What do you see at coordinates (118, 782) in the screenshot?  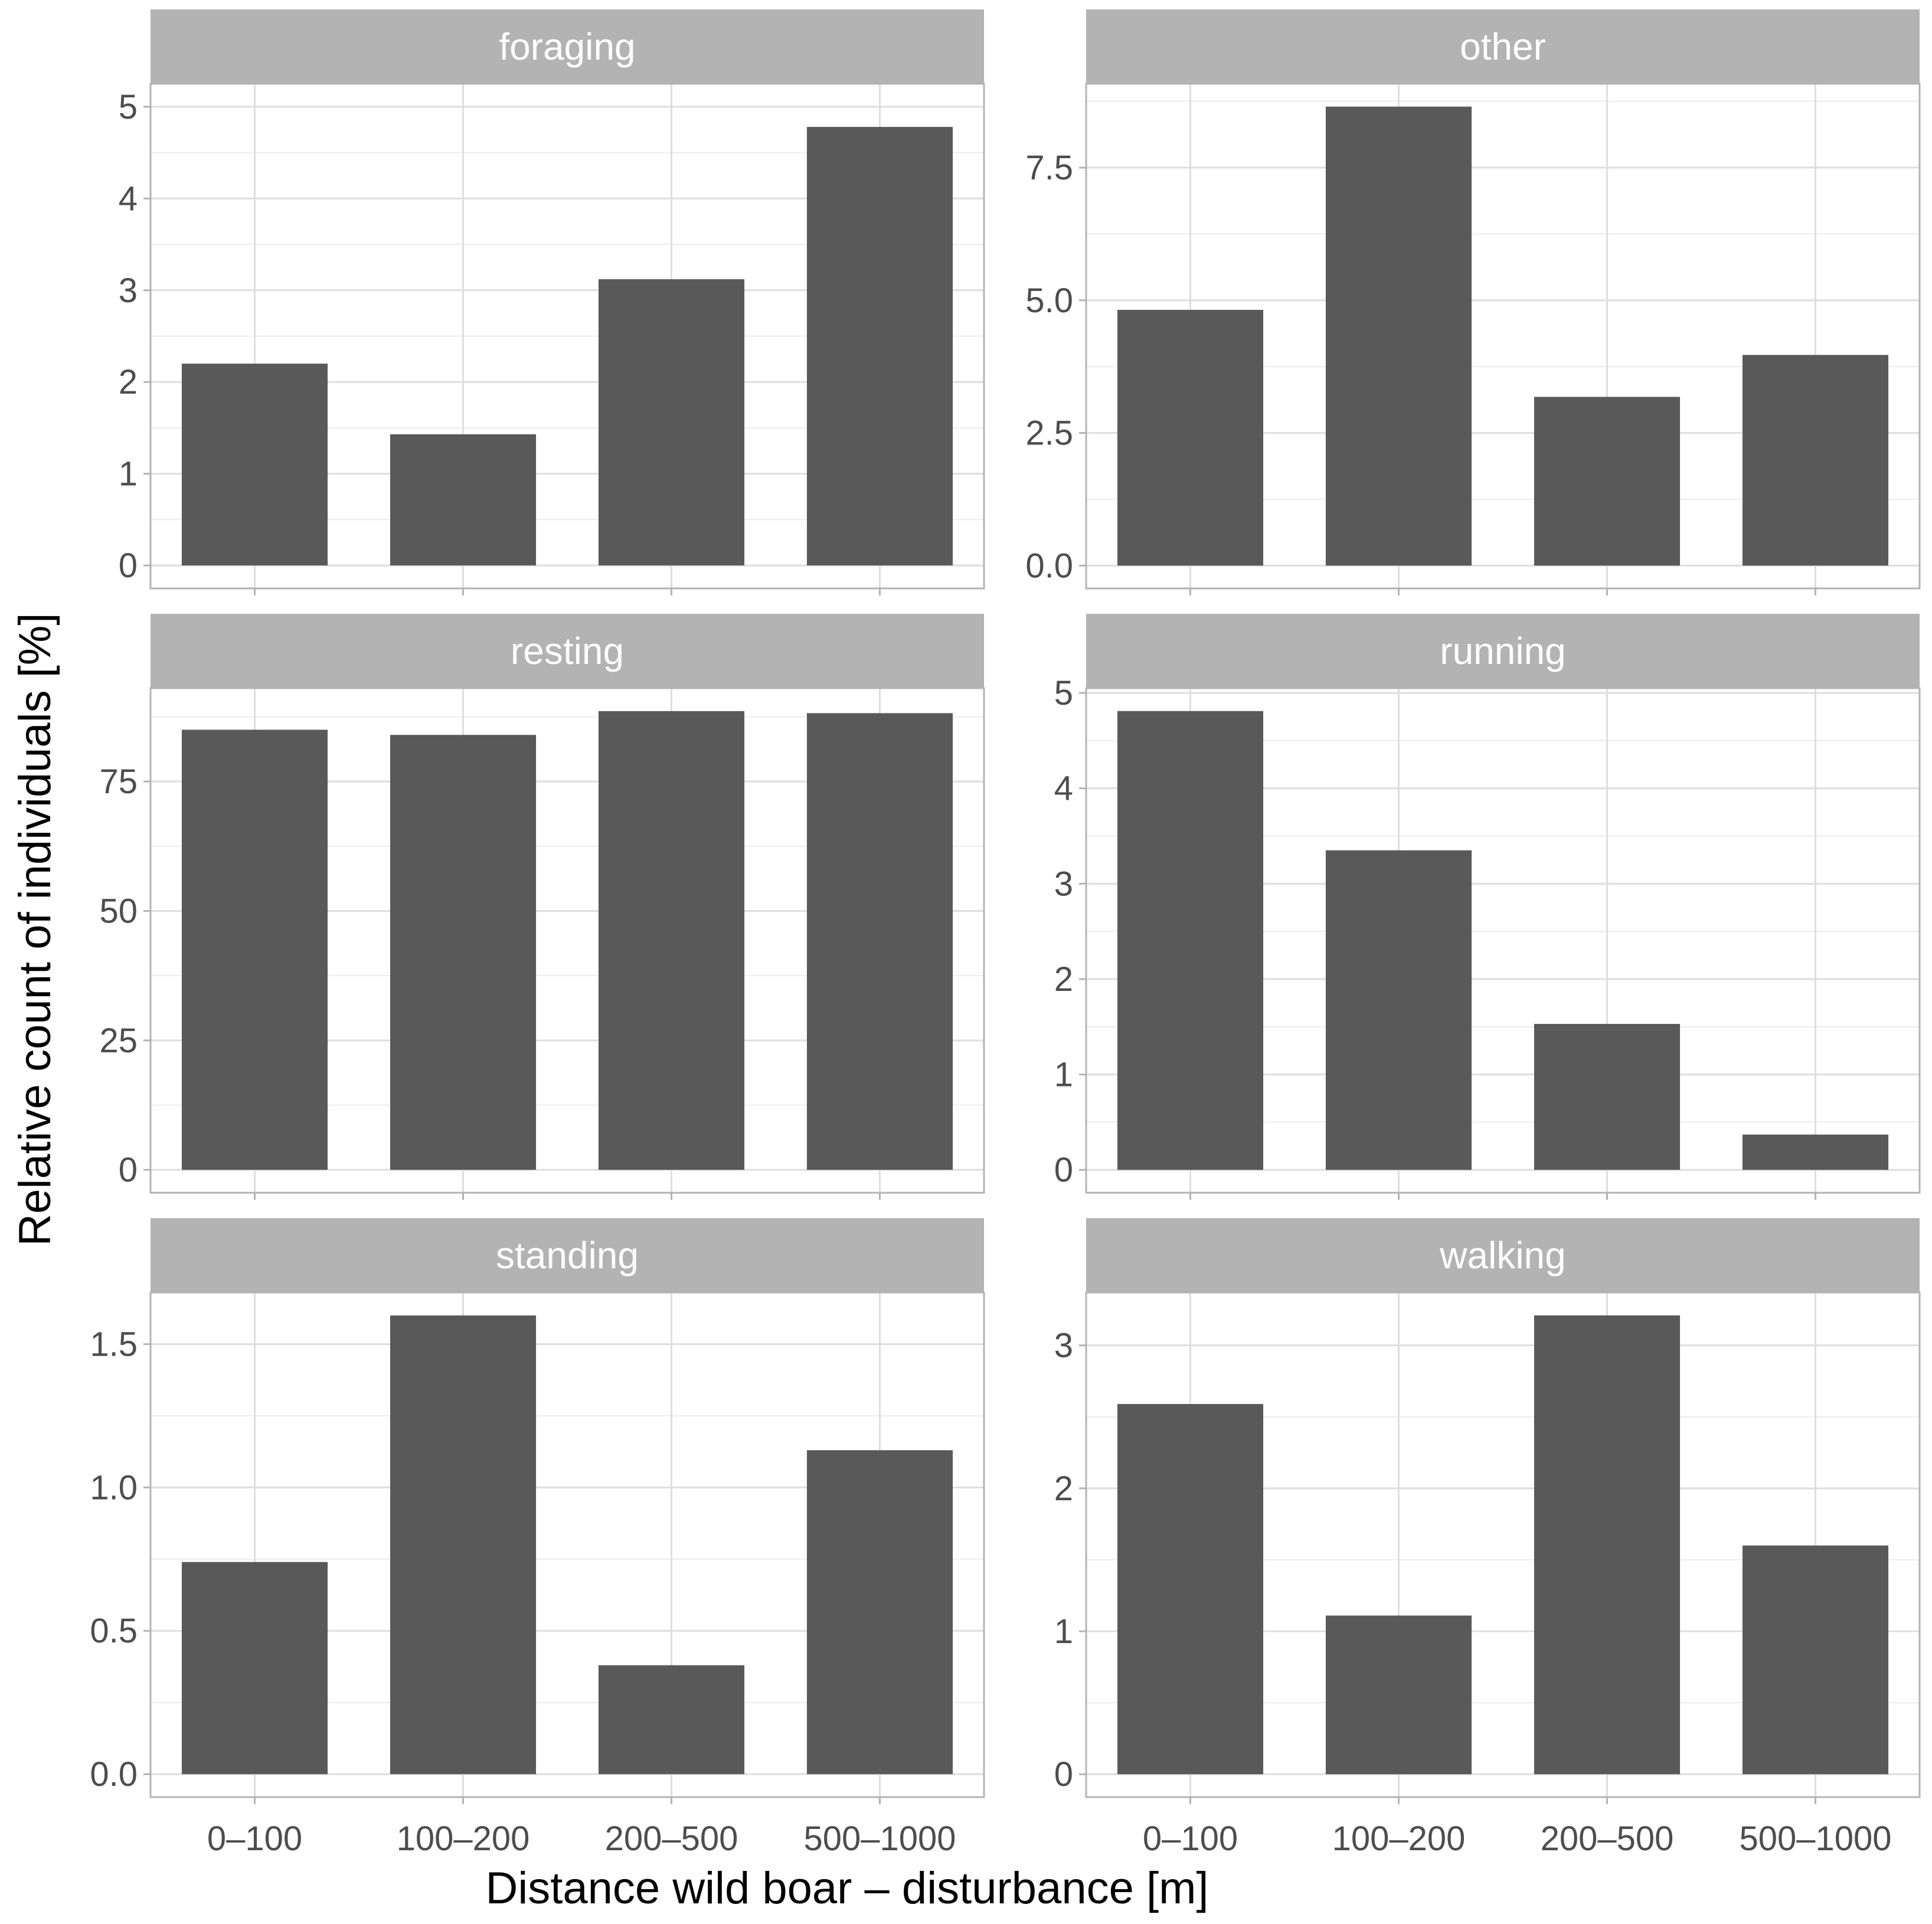 I see `y-tick-label: 75` at bounding box center [118, 782].